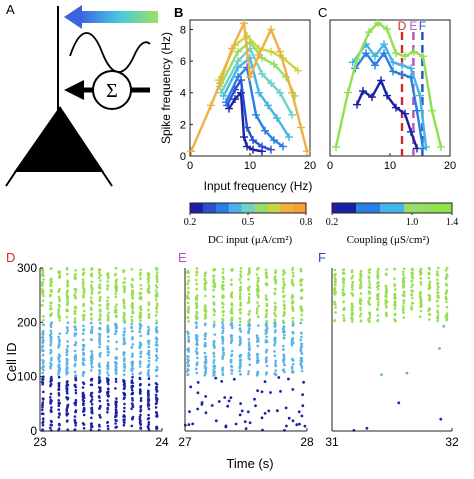 The height and width of the screenshot is (479, 474). I want to click on raster-panel-f: 31 32, so click(392, 357).